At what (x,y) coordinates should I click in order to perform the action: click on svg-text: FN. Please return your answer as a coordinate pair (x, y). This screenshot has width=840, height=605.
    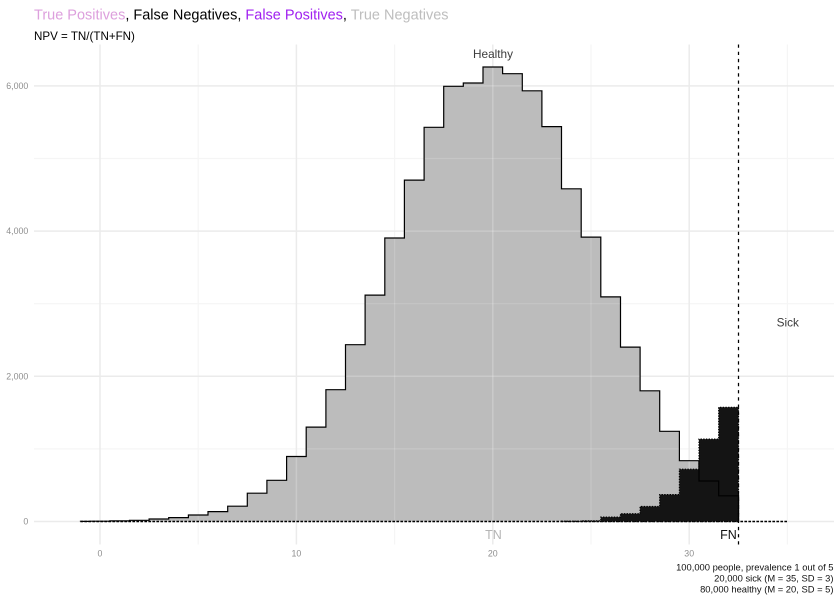
    Looking at the image, I should click on (728, 535).